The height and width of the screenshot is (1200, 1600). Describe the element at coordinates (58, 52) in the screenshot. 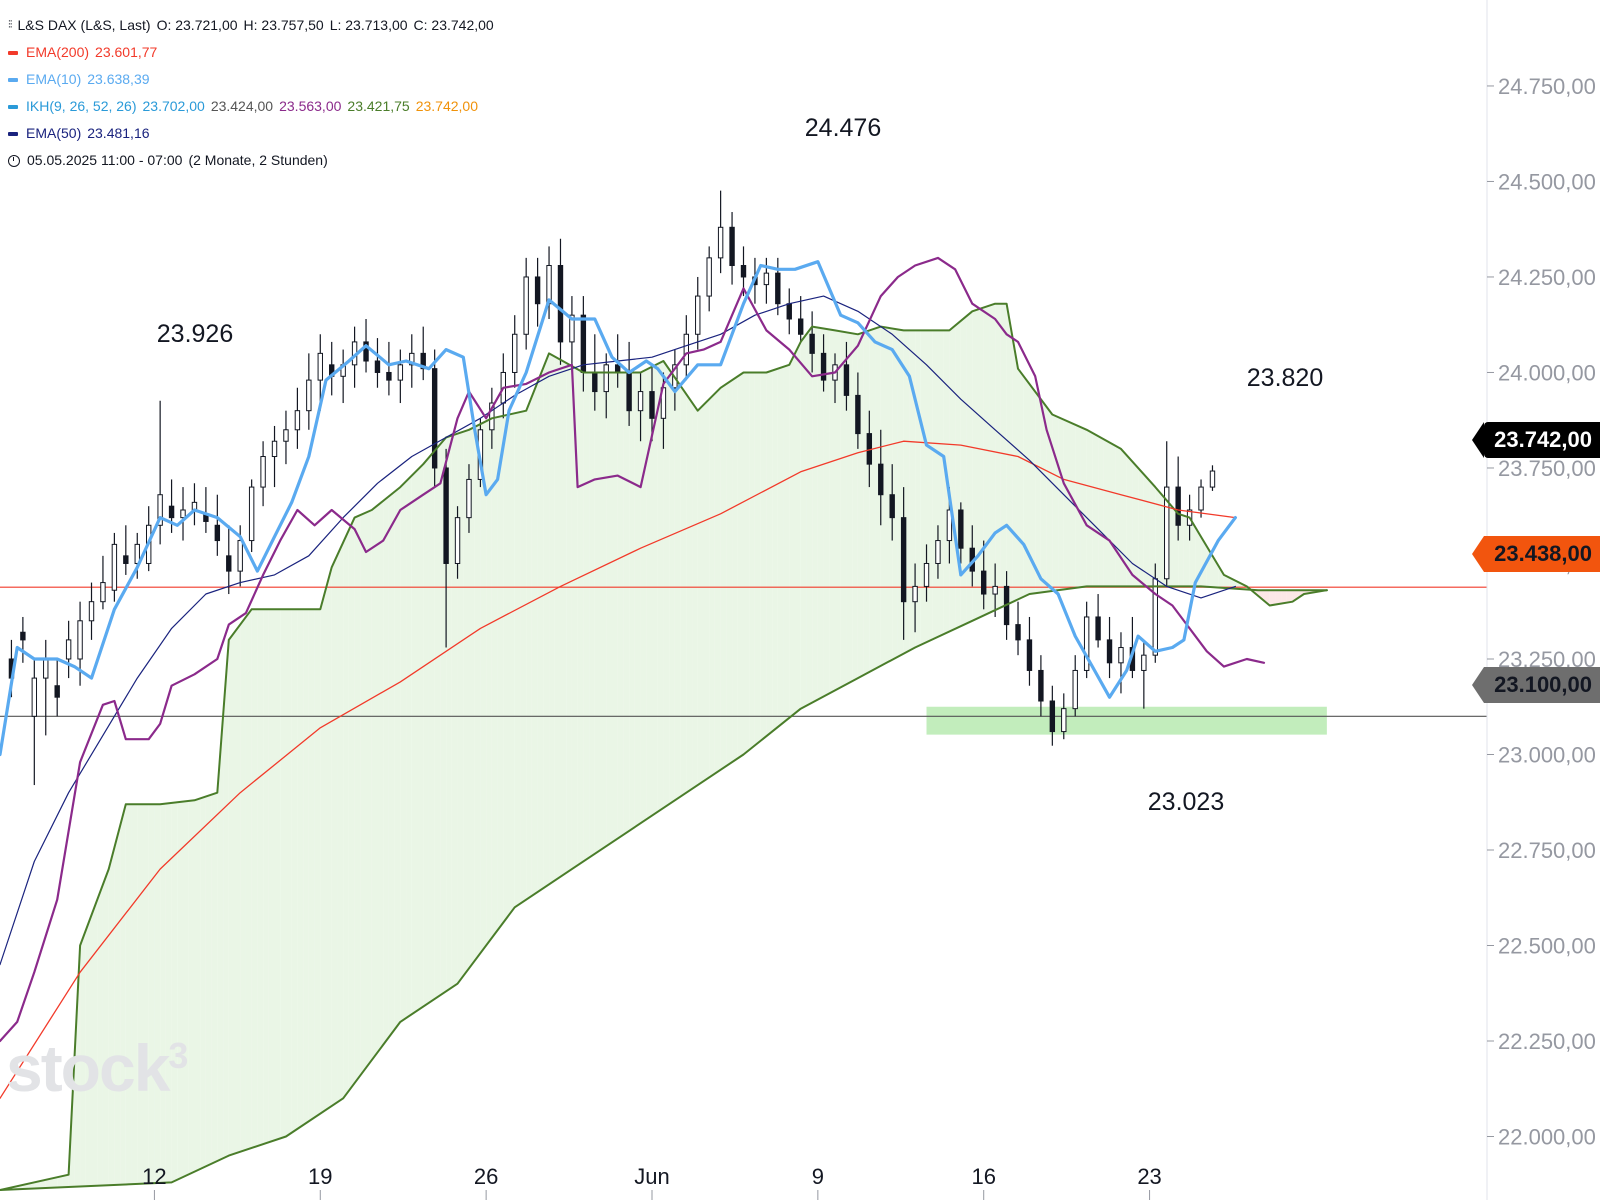

I see `ema200-name: EMA(200)` at that location.